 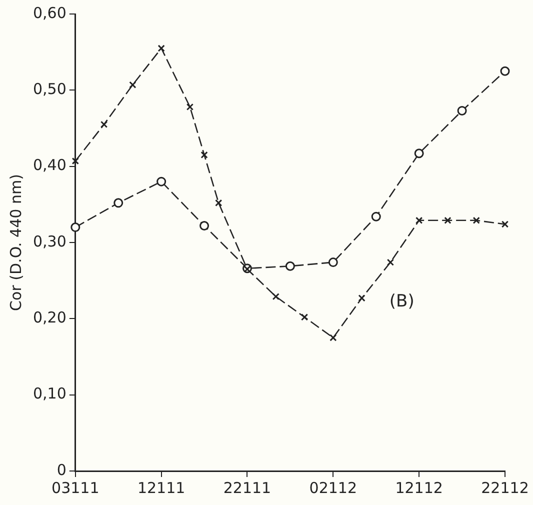 I want to click on y-tick-label: 0,20, so click(x=49, y=317).